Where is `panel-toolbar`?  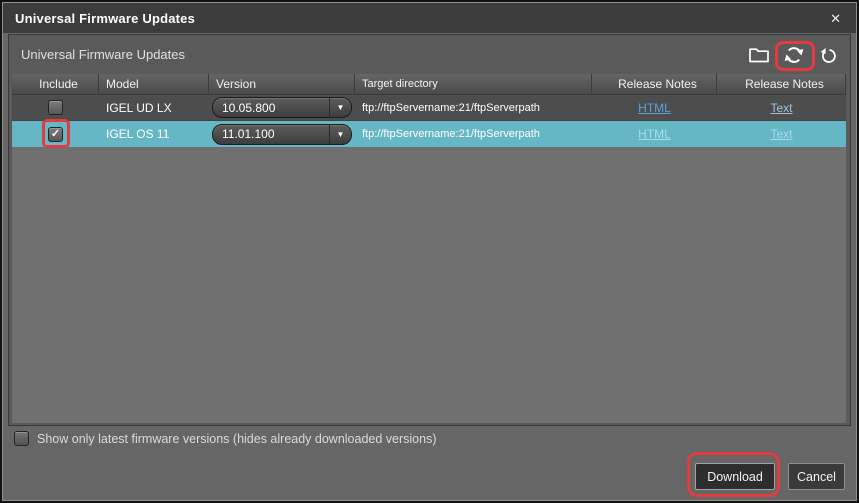
panel-toolbar is located at coordinates (794, 55).